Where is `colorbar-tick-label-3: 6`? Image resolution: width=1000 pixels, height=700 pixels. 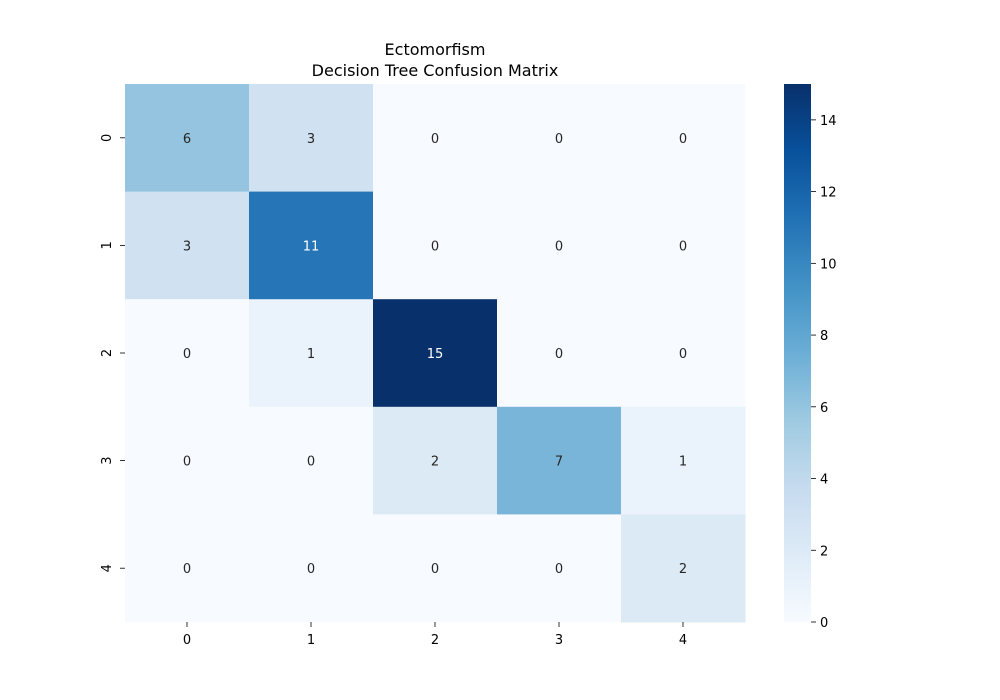 colorbar-tick-label-3: 6 is located at coordinates (824, 408).